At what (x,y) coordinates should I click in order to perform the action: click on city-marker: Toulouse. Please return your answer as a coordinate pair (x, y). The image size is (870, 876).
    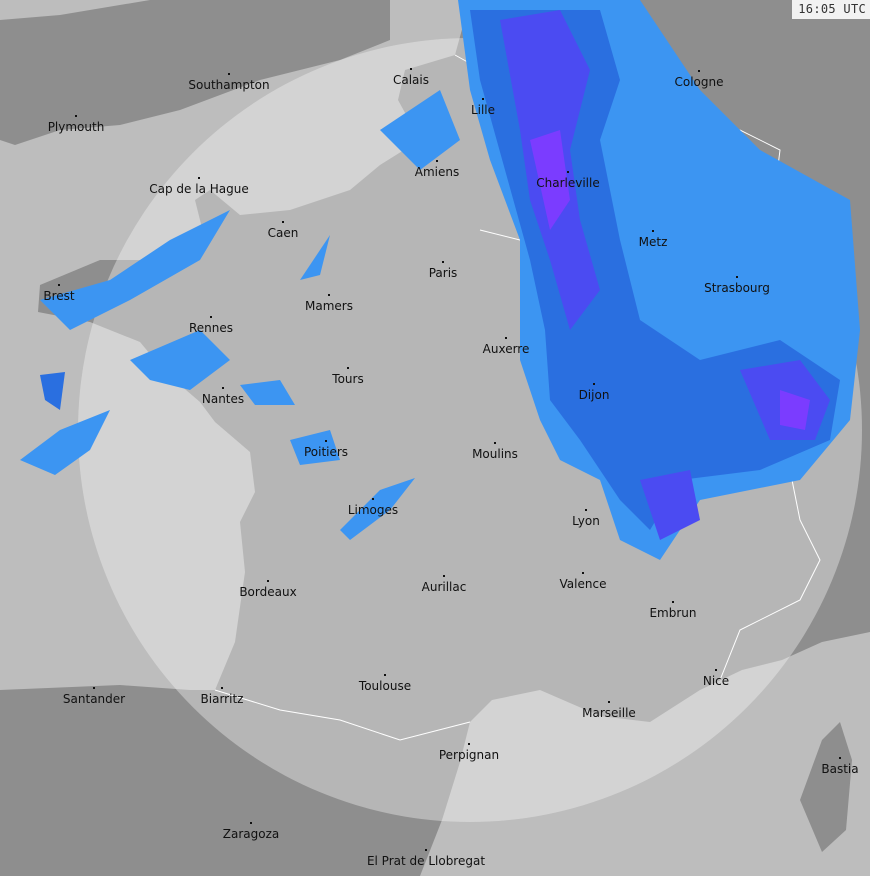
    Looking at the image, I should click on (384, 683).